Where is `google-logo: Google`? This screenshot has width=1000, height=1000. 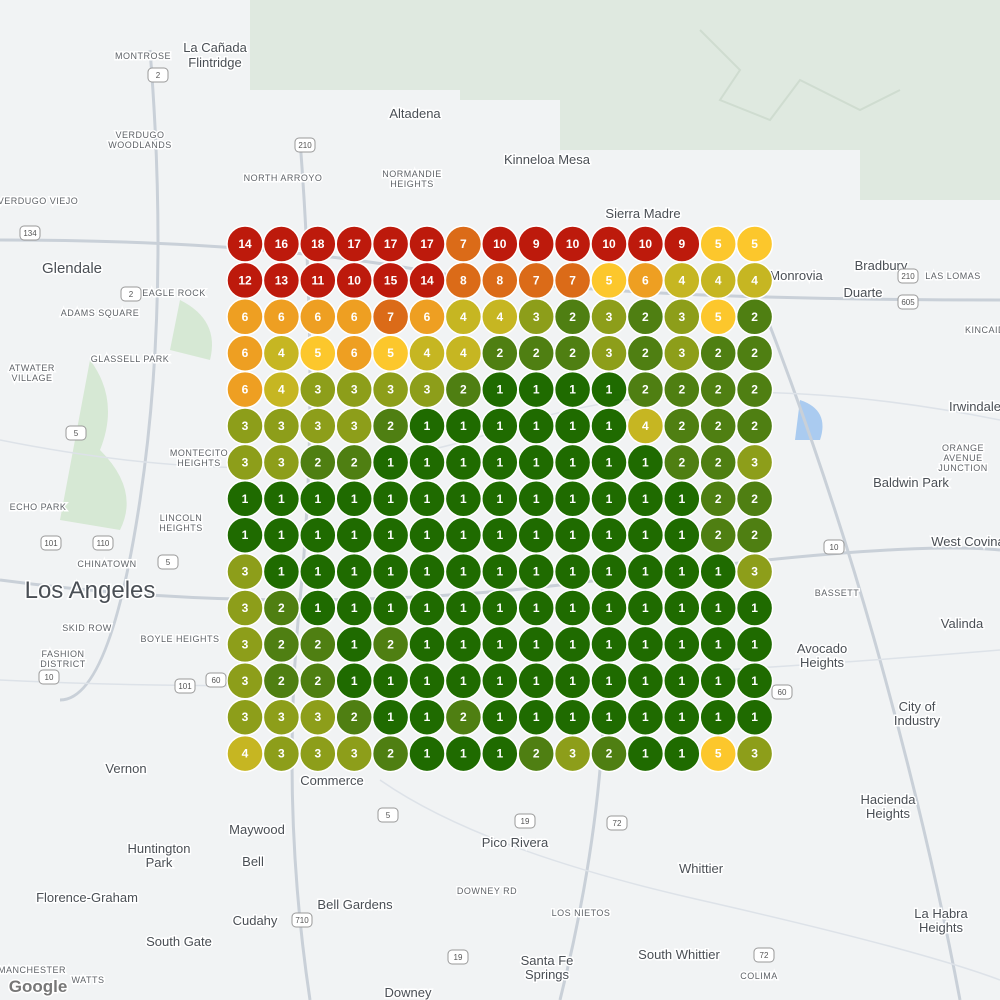
google-logo: Google is located at coordinates (38, 986).